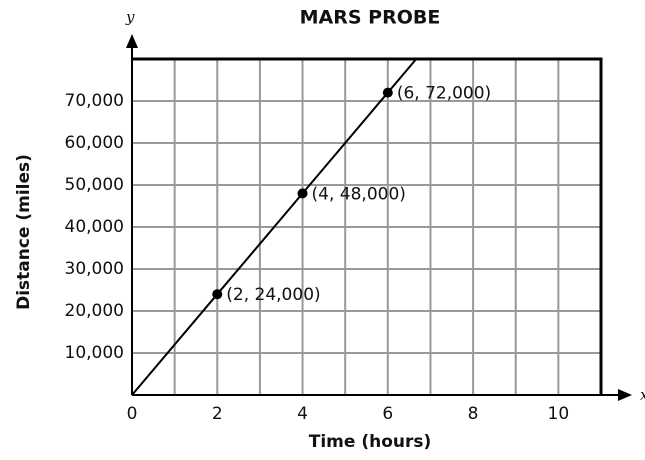 This screenshot has height=460, width=645. Describe the element at coordinates (302, 414) in the screenshot. I see `x-tick-label: 4` at that location.